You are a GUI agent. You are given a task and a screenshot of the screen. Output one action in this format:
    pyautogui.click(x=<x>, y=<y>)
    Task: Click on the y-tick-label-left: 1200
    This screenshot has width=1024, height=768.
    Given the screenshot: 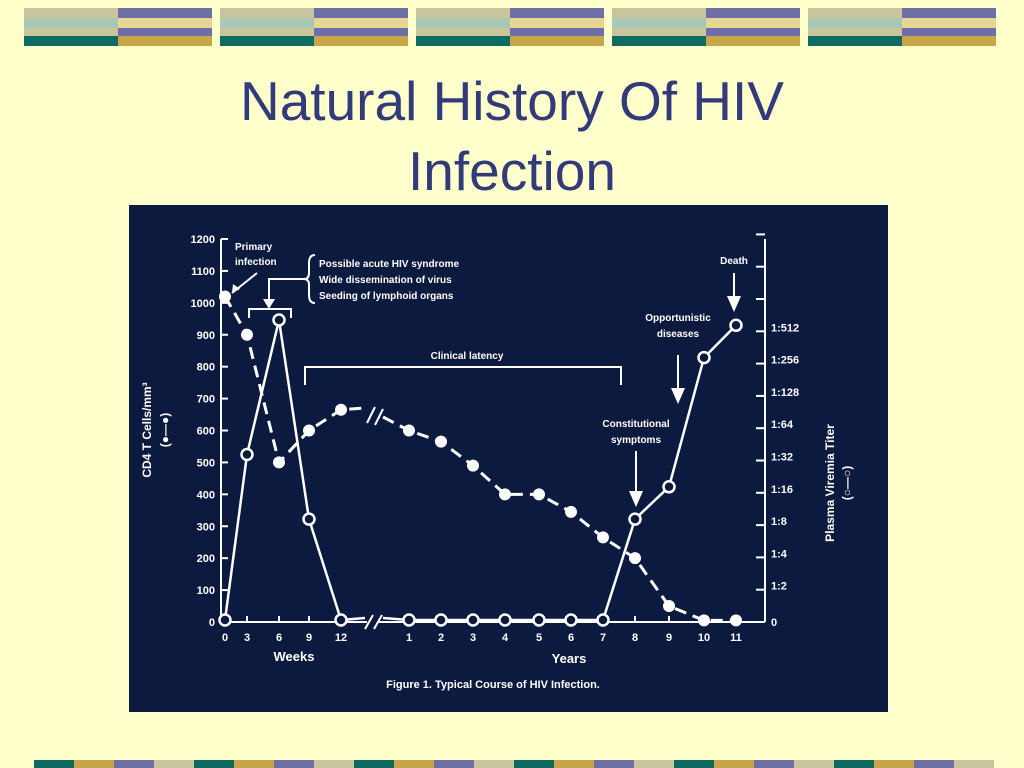 What is the action you would take?
    pyautogui.click(x=203, y=240)
    